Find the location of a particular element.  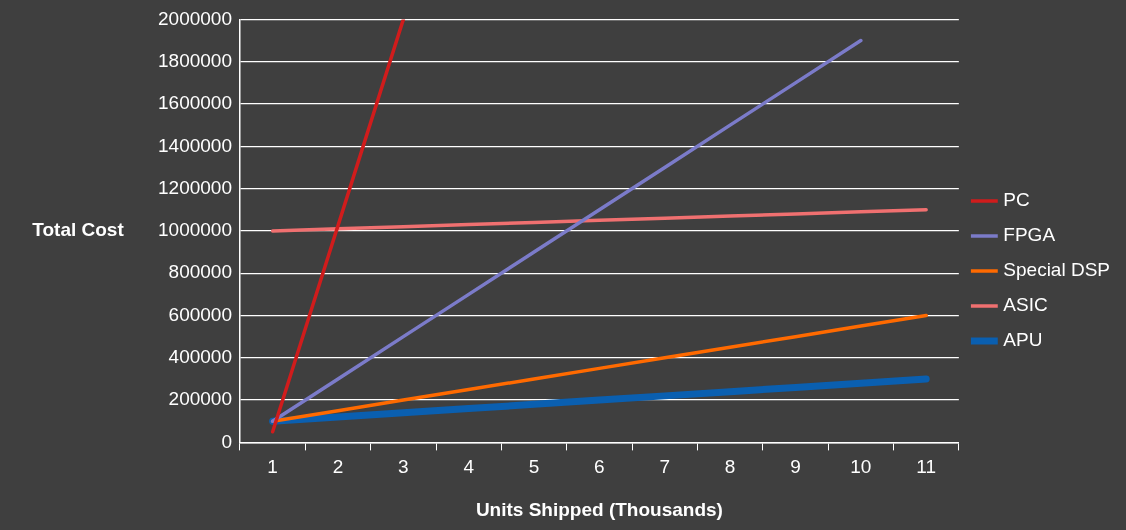

x-tick-label: 7 is located at coordinates (665, 467).